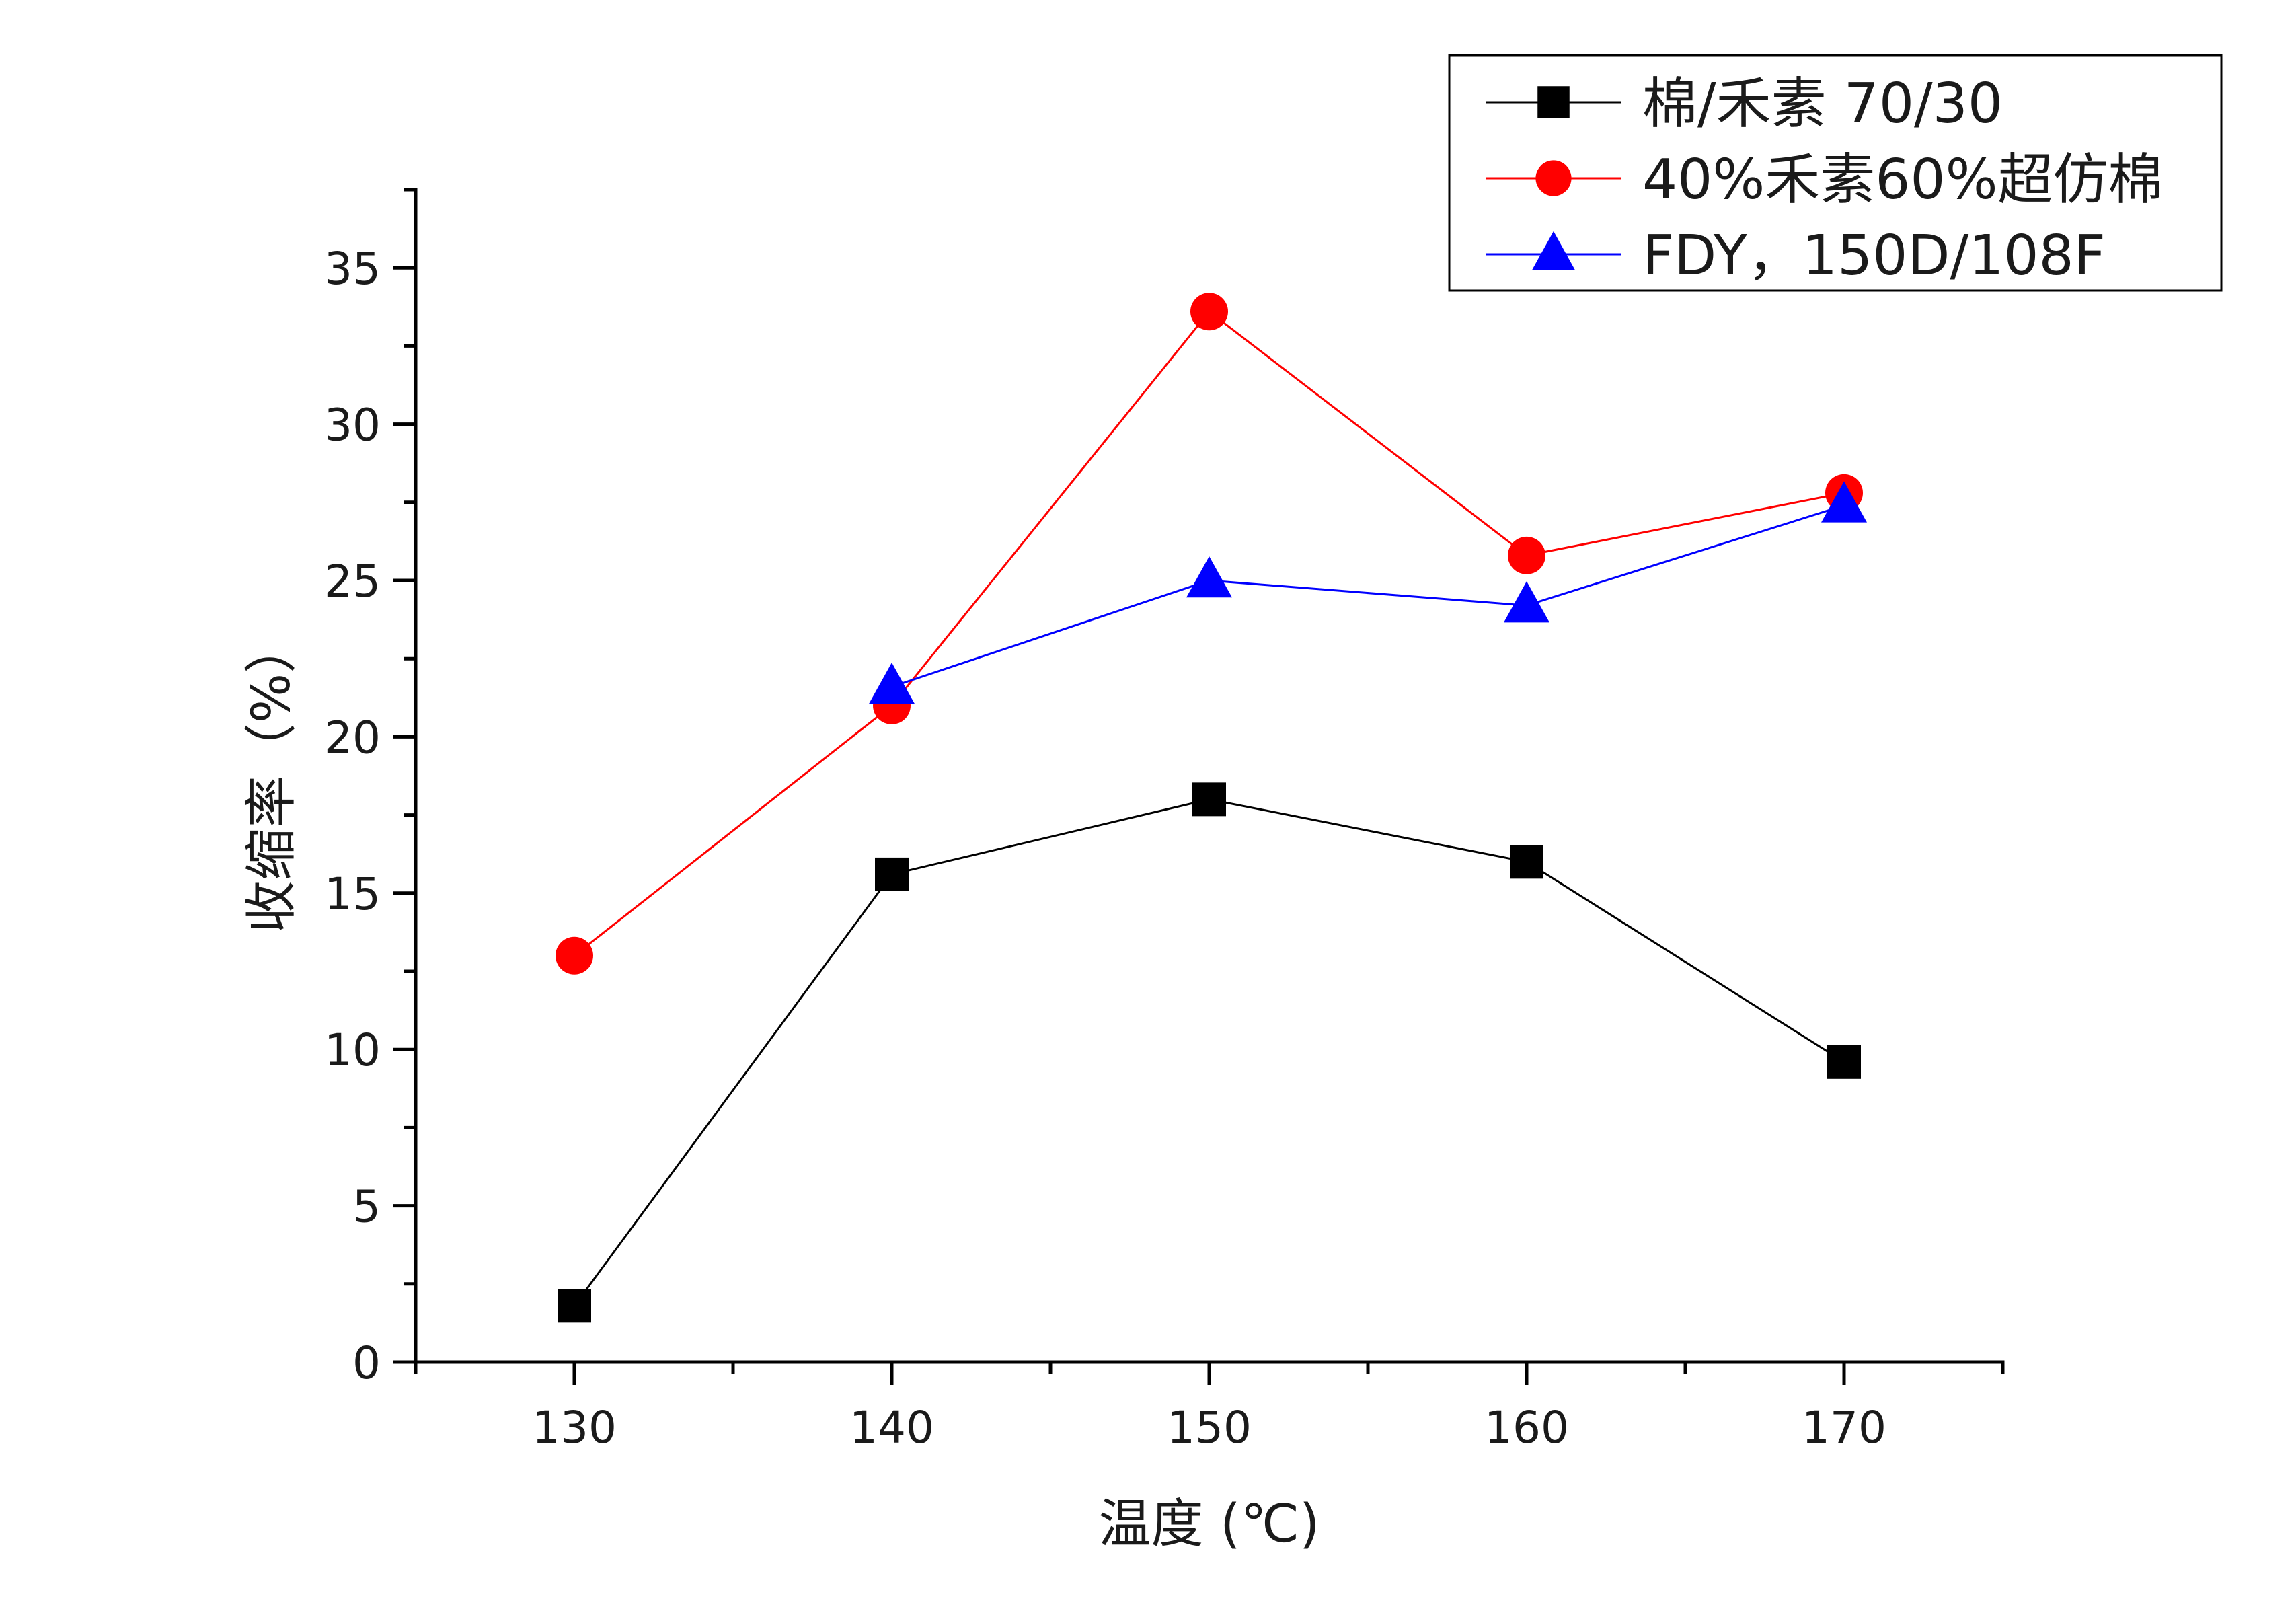 The width and height of the screenshot is (2296, 1617). I want to click on y-axis-title: 收缩率（%）, so click(272, 777).